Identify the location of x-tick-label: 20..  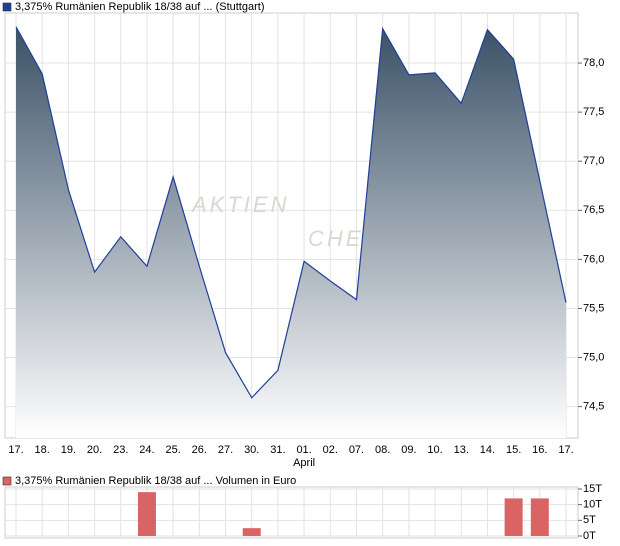
(94, 450).